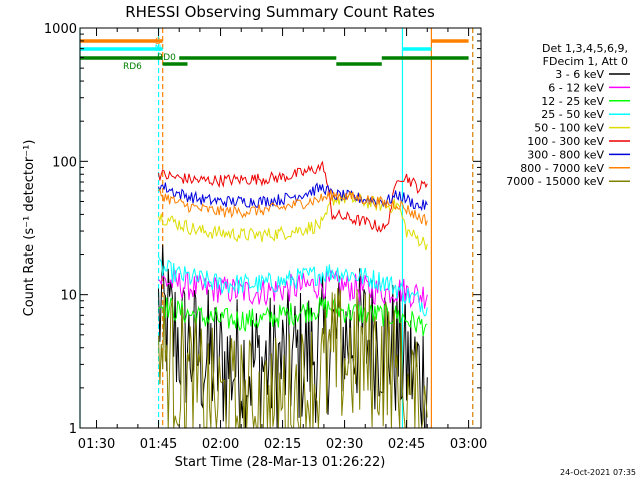 The height and width of the screenshot is (480, 640). I want to click on x-tick-label-3: 02:00, so click(220, 444).